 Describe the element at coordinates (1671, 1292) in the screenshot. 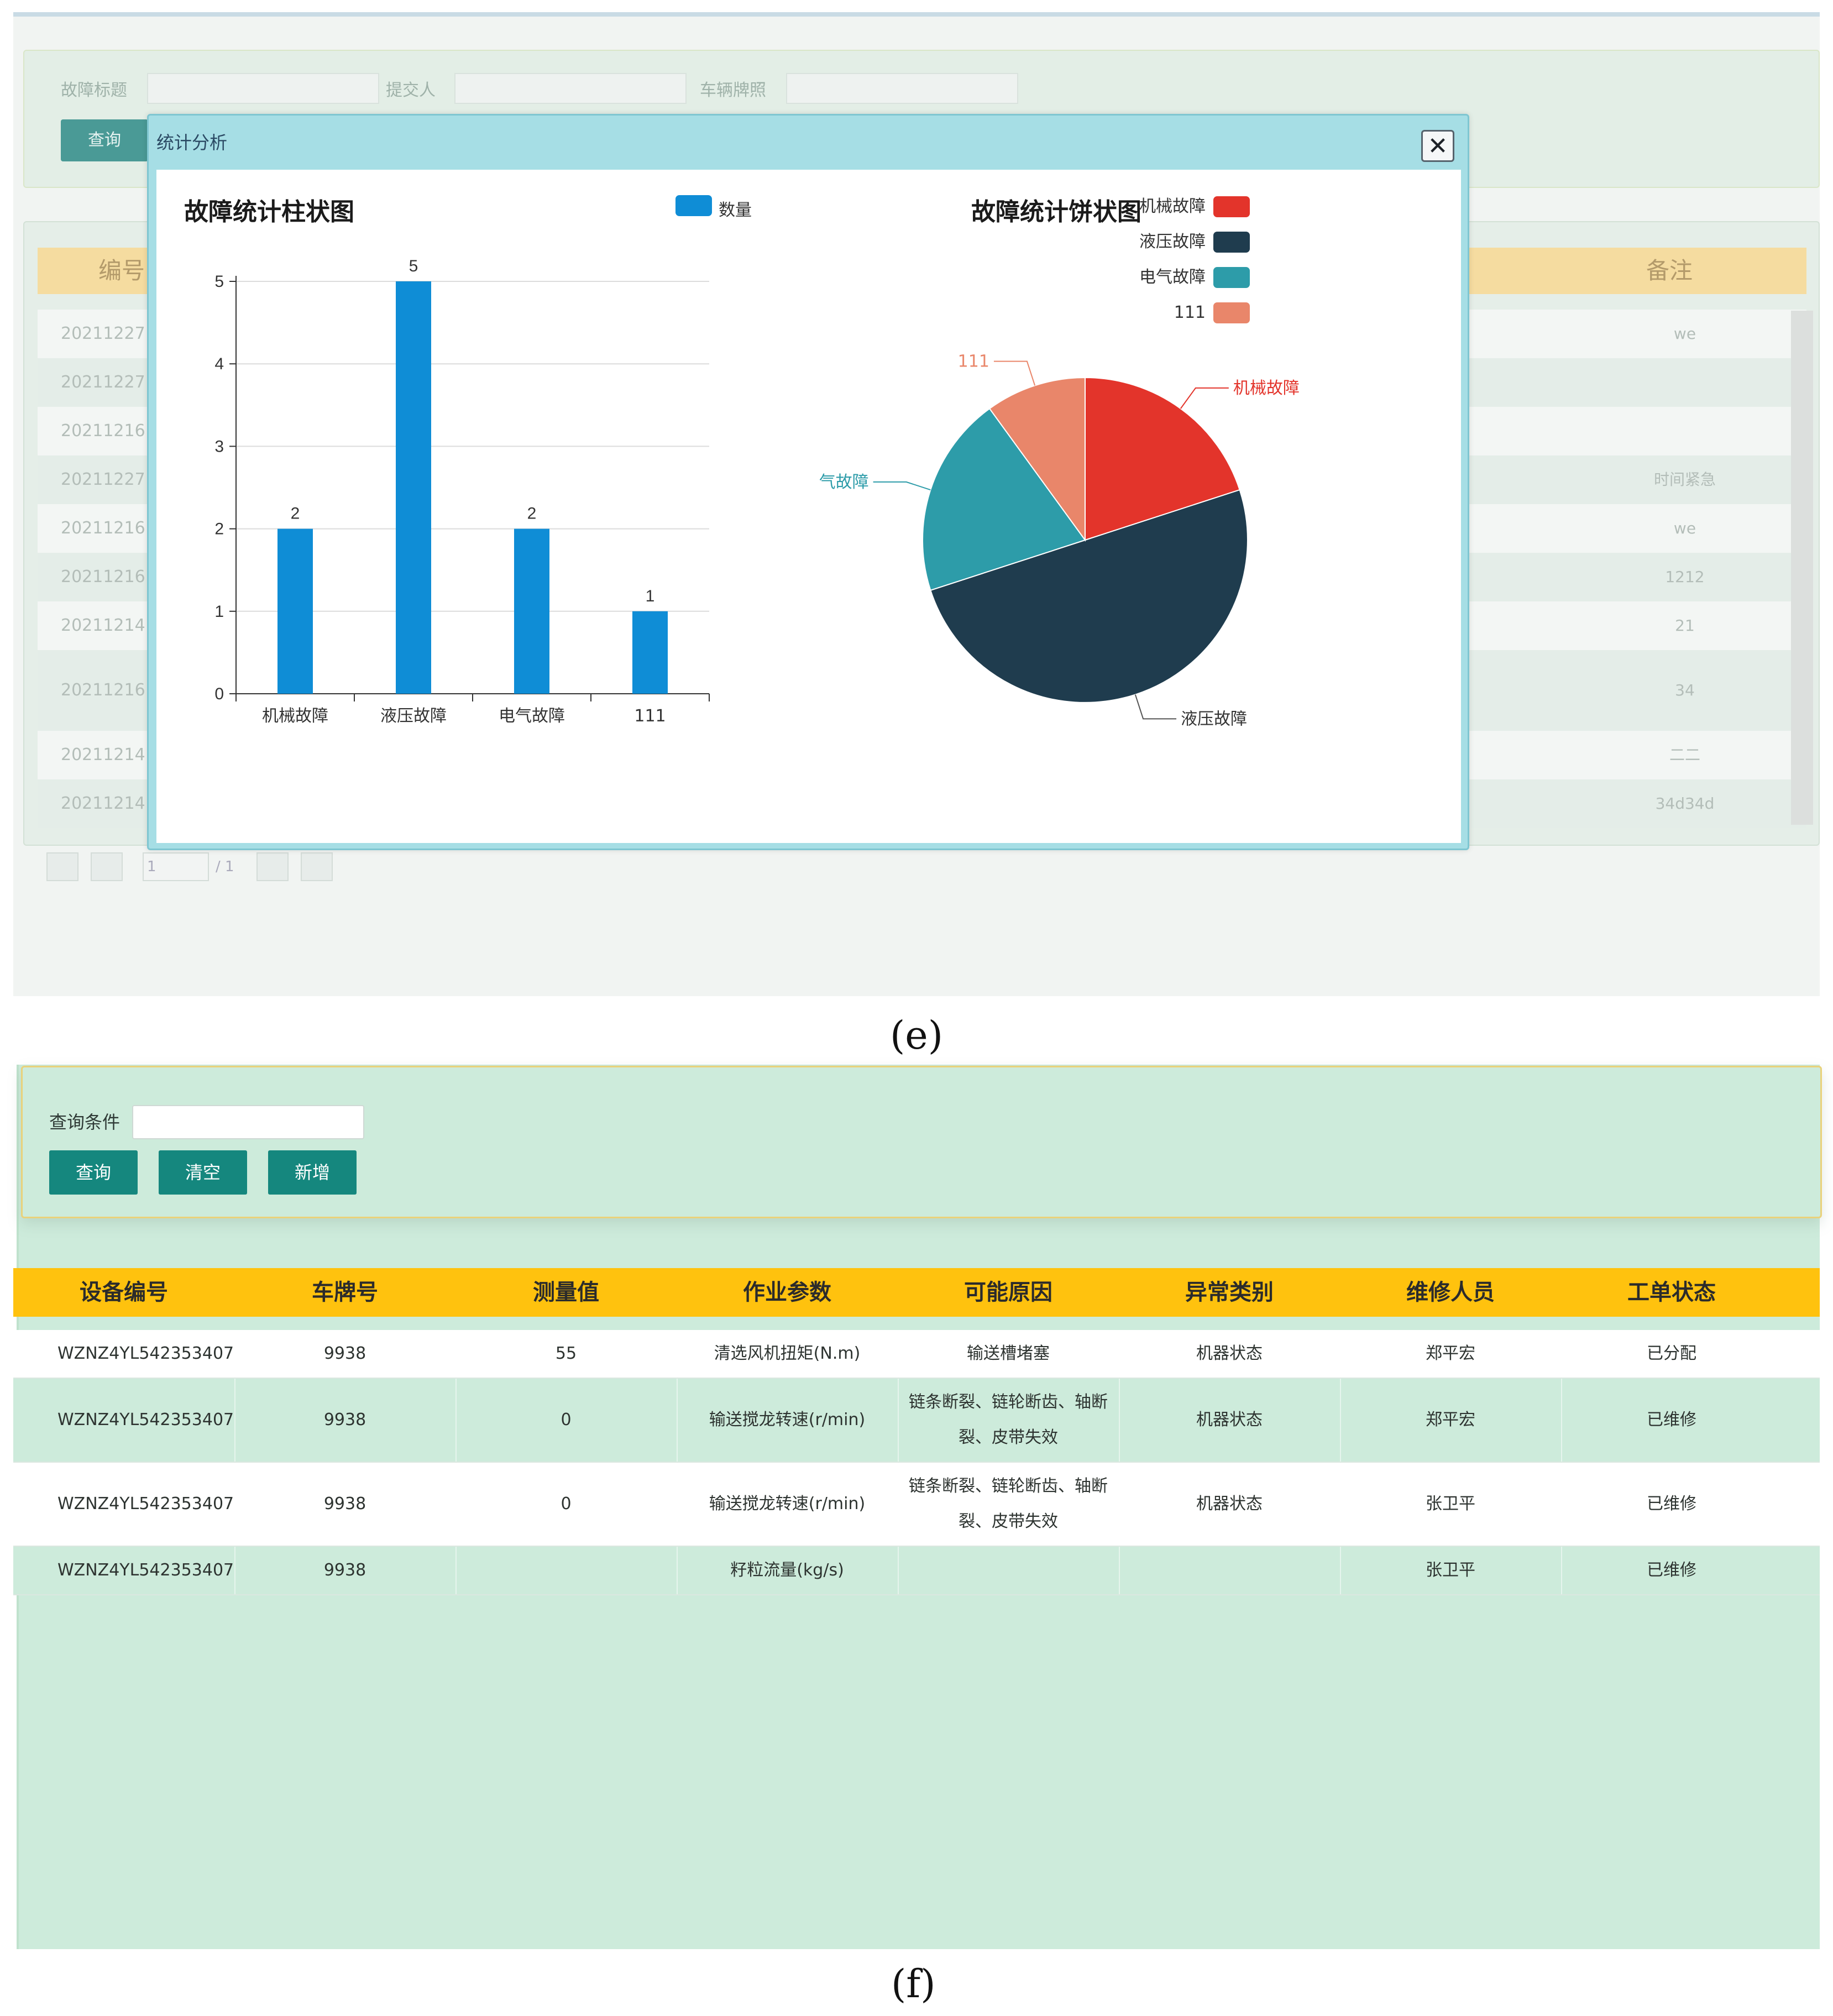

I see `column-header-status: 工单状态` at that location.